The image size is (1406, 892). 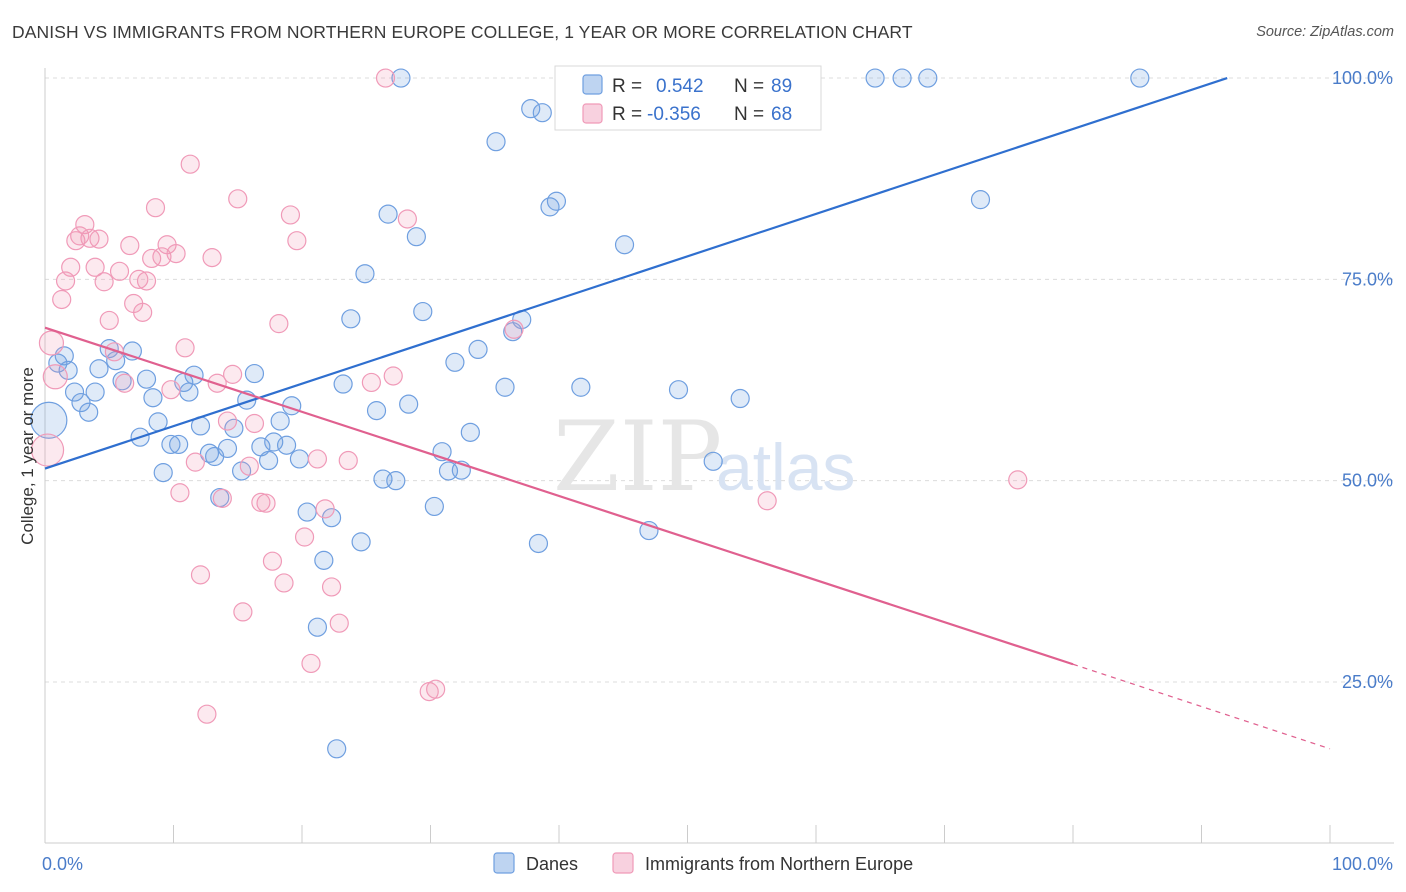 I want to click on series-legend: Danes Immigrants from Northern Europe, so click(x=703, y=863).